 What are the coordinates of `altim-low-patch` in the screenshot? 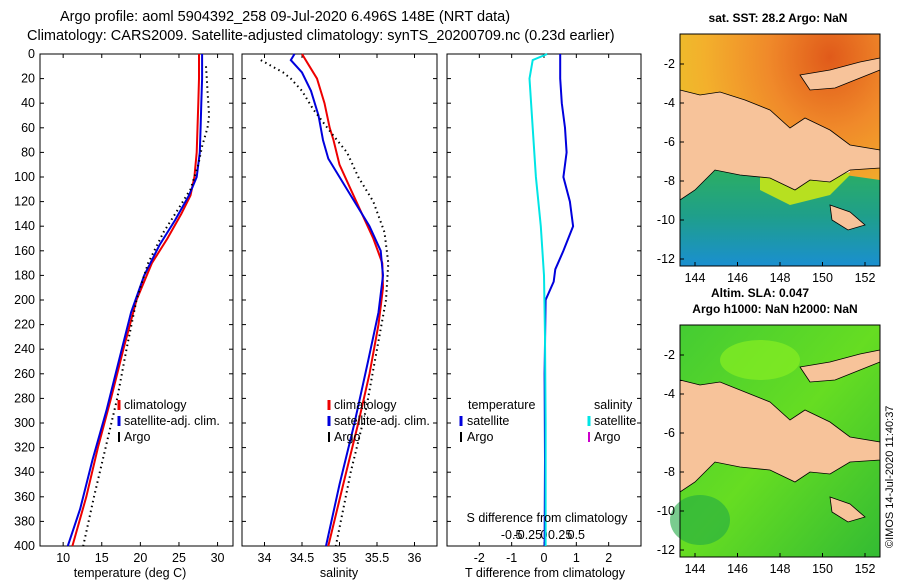 It's located at (700, 520).